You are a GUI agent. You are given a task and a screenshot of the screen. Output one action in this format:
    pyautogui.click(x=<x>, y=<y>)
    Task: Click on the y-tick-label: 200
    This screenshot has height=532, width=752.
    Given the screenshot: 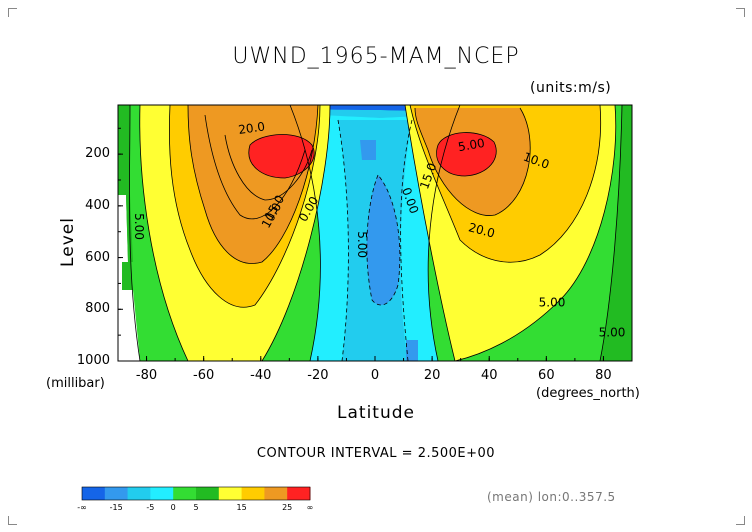 What is the action you would take?
    pyautogui.click(x=97, y=154)
    